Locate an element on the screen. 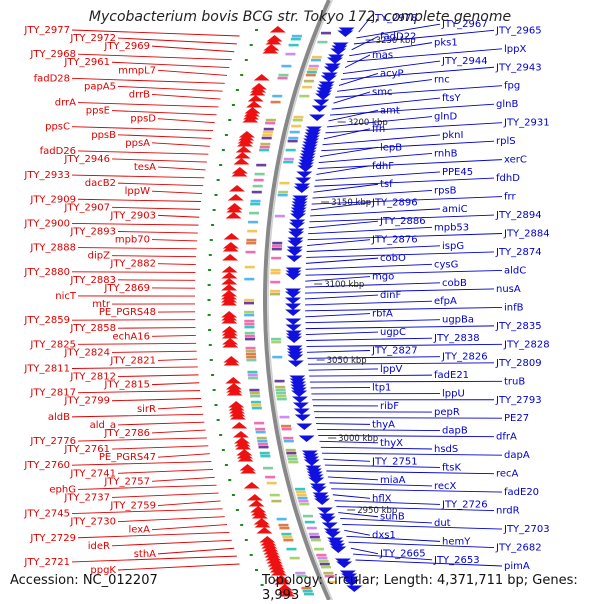 The width and height of the screenshot is (600, 604). gene-label-right: dut is located at coordinates (442, 523).